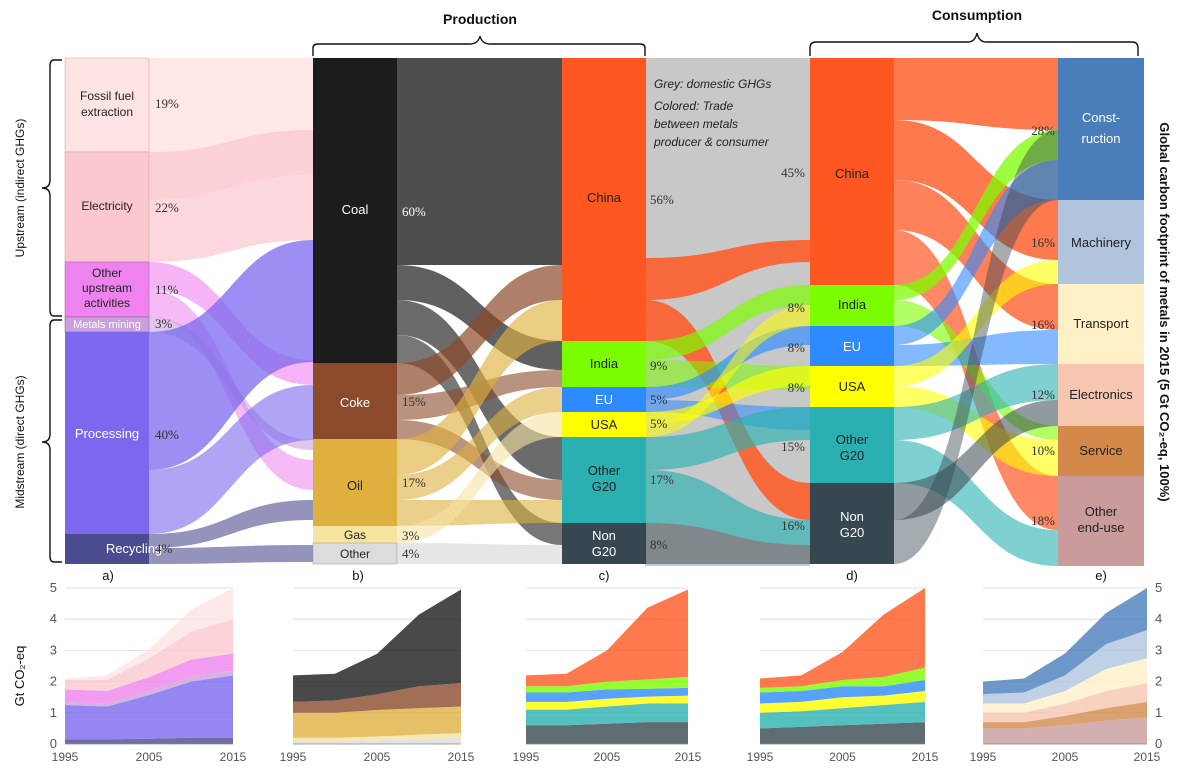 The height and width of the screenshot is (772, 1179). I want to click on panel-letter-a: a), so click(108, 575).